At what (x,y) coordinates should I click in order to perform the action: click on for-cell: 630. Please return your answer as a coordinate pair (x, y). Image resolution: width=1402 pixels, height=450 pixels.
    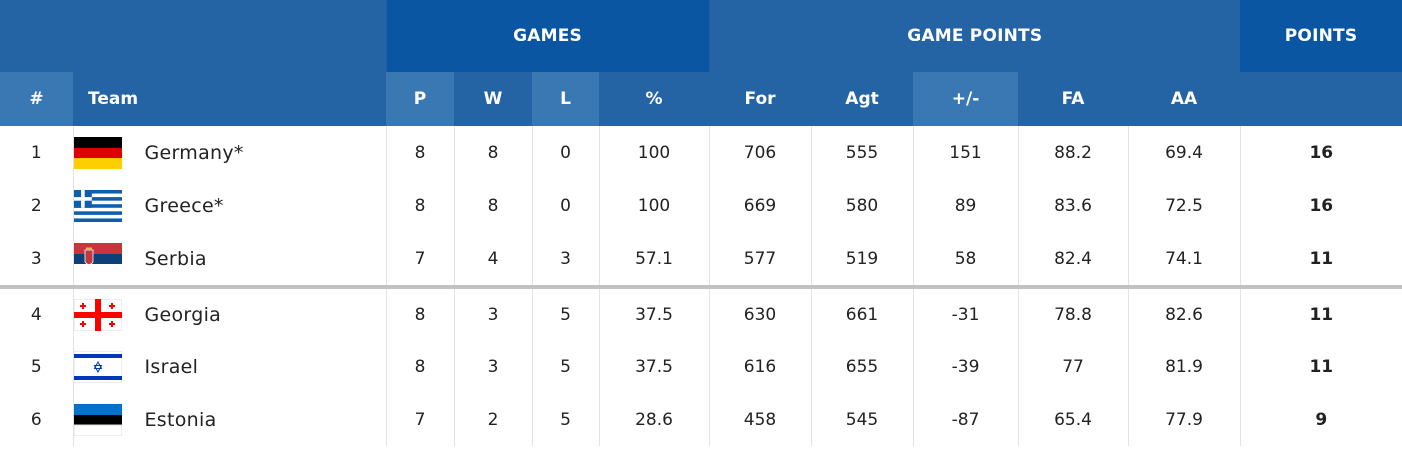
    Looking at the image, I should click on (760, 312).